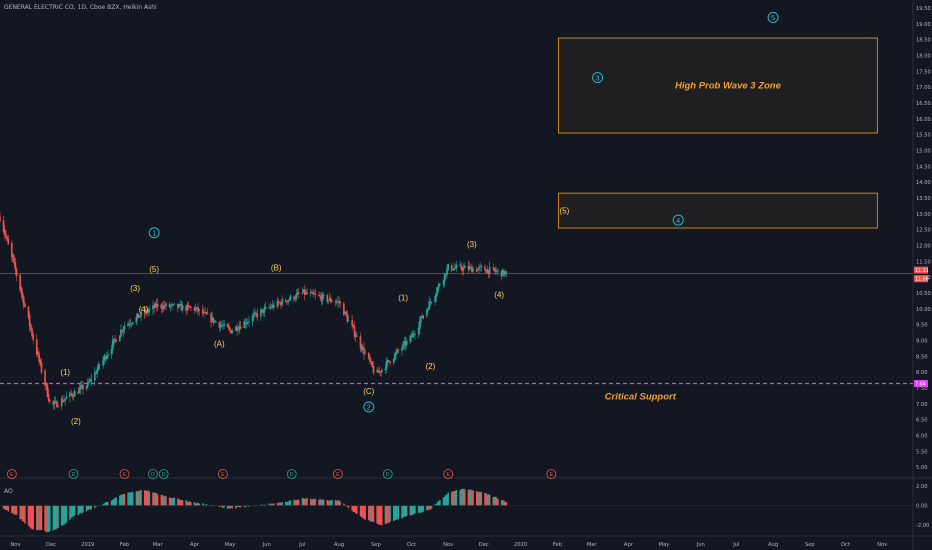 The height and width of the screenshot is (550, 932). Describe the element at coordinates (921, 270) in the screenshot. I see `price-tag-bg` at that location.